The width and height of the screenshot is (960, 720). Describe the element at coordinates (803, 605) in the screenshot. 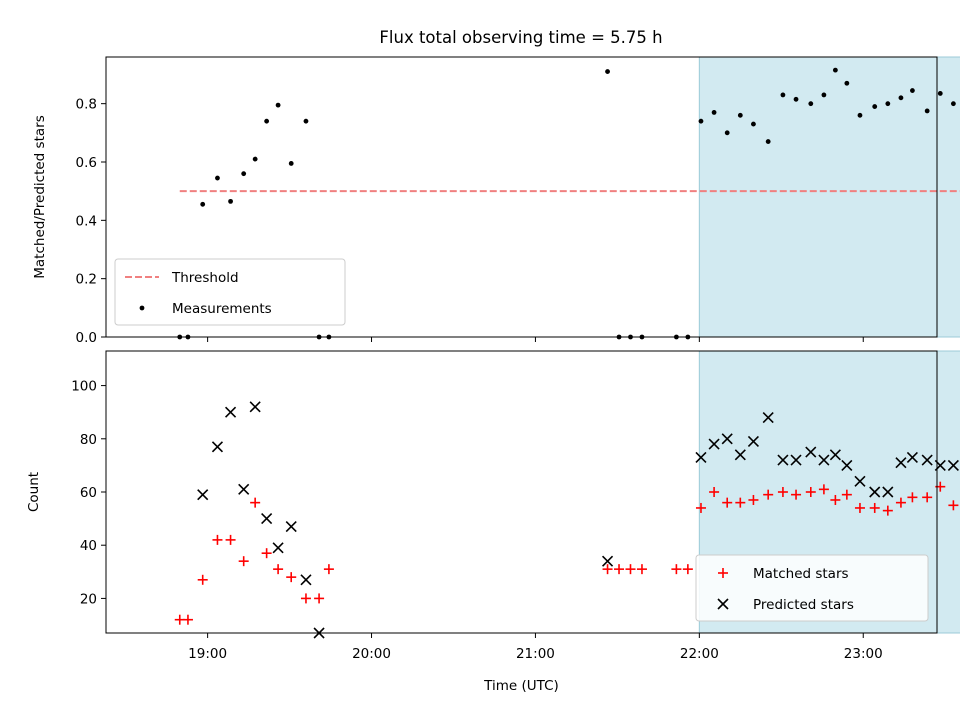

I see `legend-label: Predicted stars` at that location.